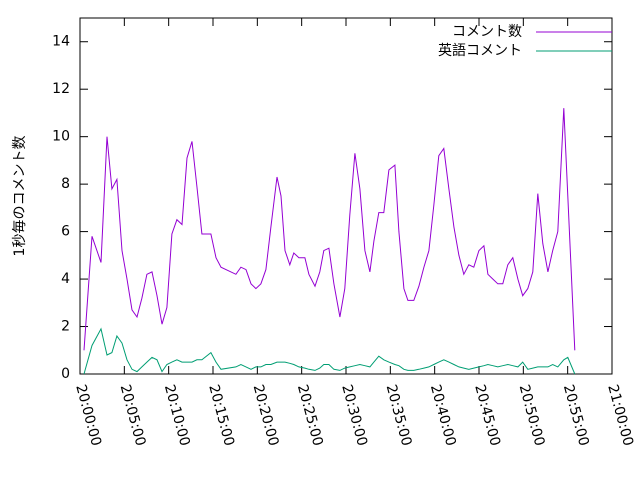 This screenshot has width=640, height=480. What do you see at coordinates (65, 374) in the screenshot?
I see `y-tick-label: 0` at bounding box center [65, 374].